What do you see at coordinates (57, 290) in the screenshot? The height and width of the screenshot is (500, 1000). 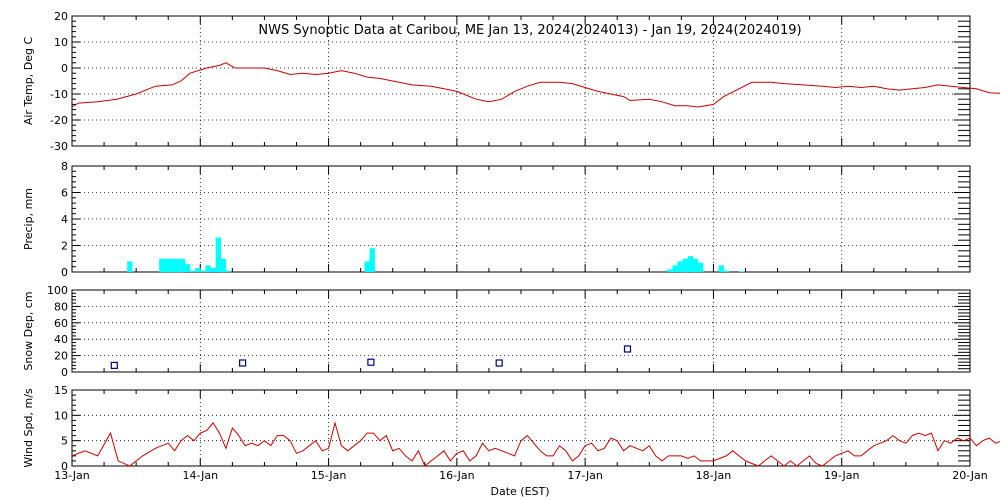 I see `panel-2-ytick-label: 100` at bounding box center [57, 290].